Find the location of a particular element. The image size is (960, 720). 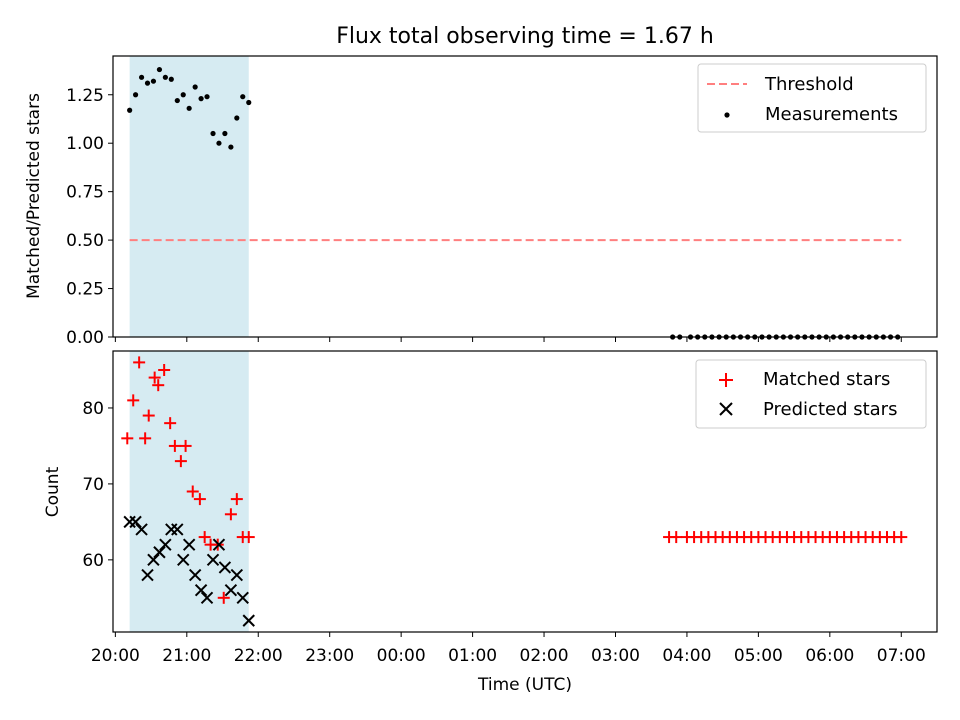

legend-matched-label: Matched stars is located at coordinates (826, 379).